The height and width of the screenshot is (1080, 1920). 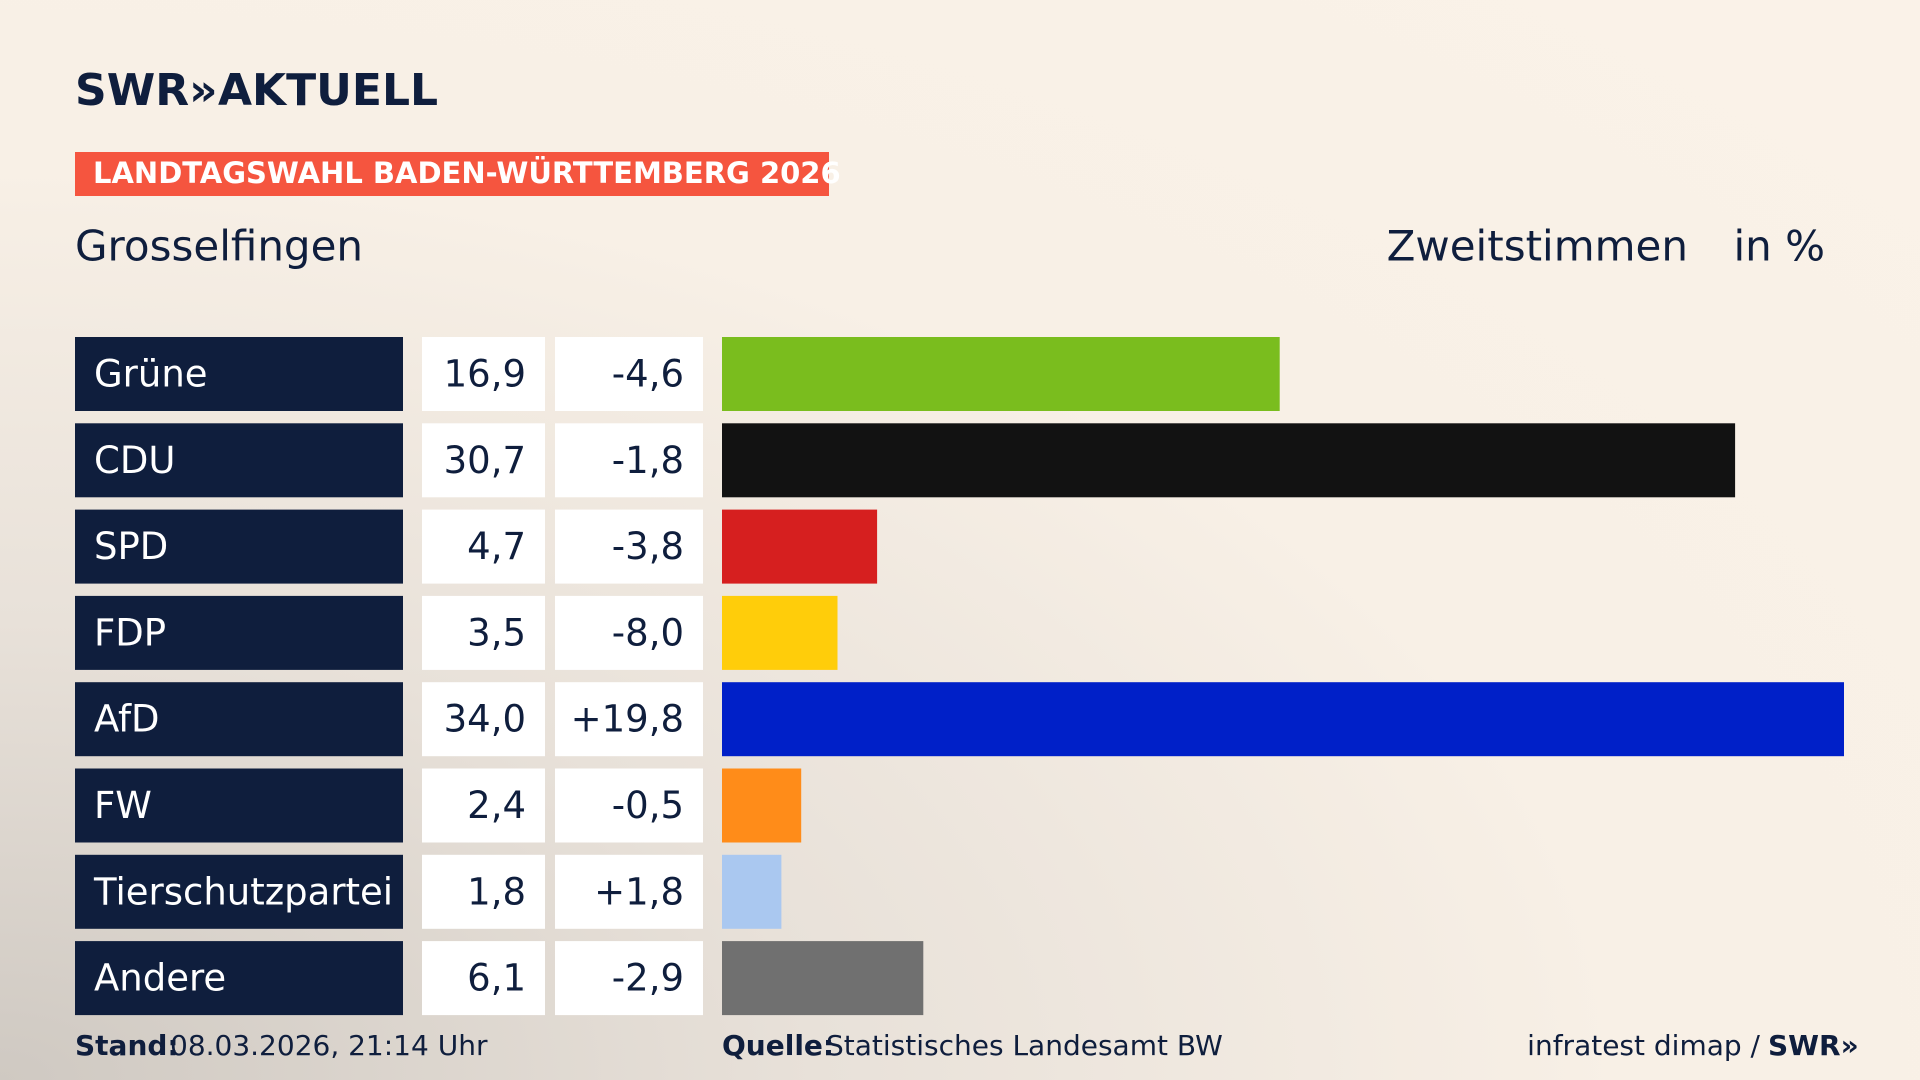 What do you see at coordinates (1643, 1045) in the screenshot?
I see `credit: infratest dimap /` at bounding box center [1643, 1045].